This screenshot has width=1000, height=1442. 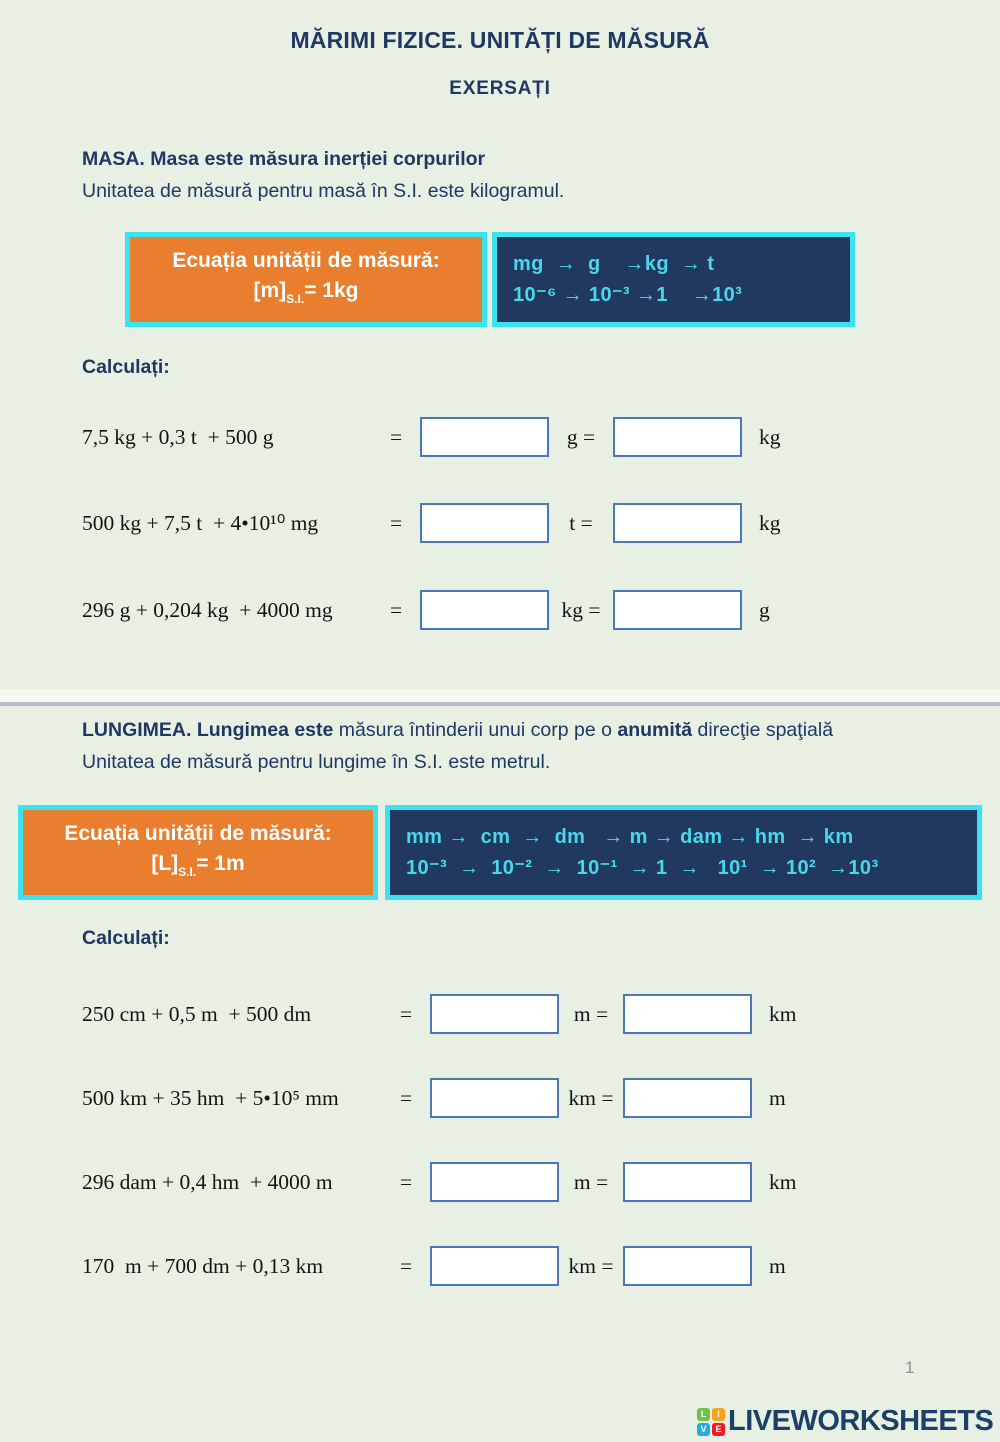 I want to click on length-units-line: mm → cm → dm → m → dam → hm → km, so click(x=630, y=836).